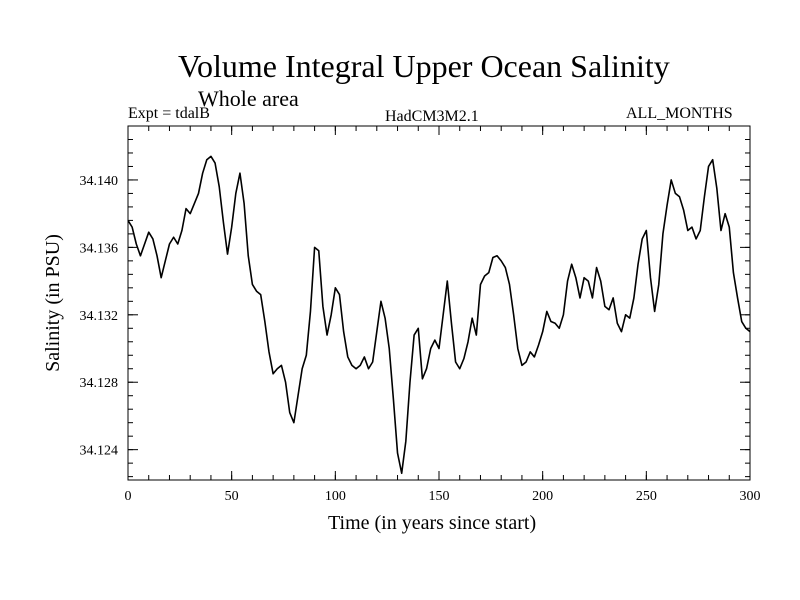 The image size is (800, 600). What do you see at coordinates (432, 523) in the screenshot?
I see `x-axis-label: Time (in years since start)` at bounding box center [432, 523].